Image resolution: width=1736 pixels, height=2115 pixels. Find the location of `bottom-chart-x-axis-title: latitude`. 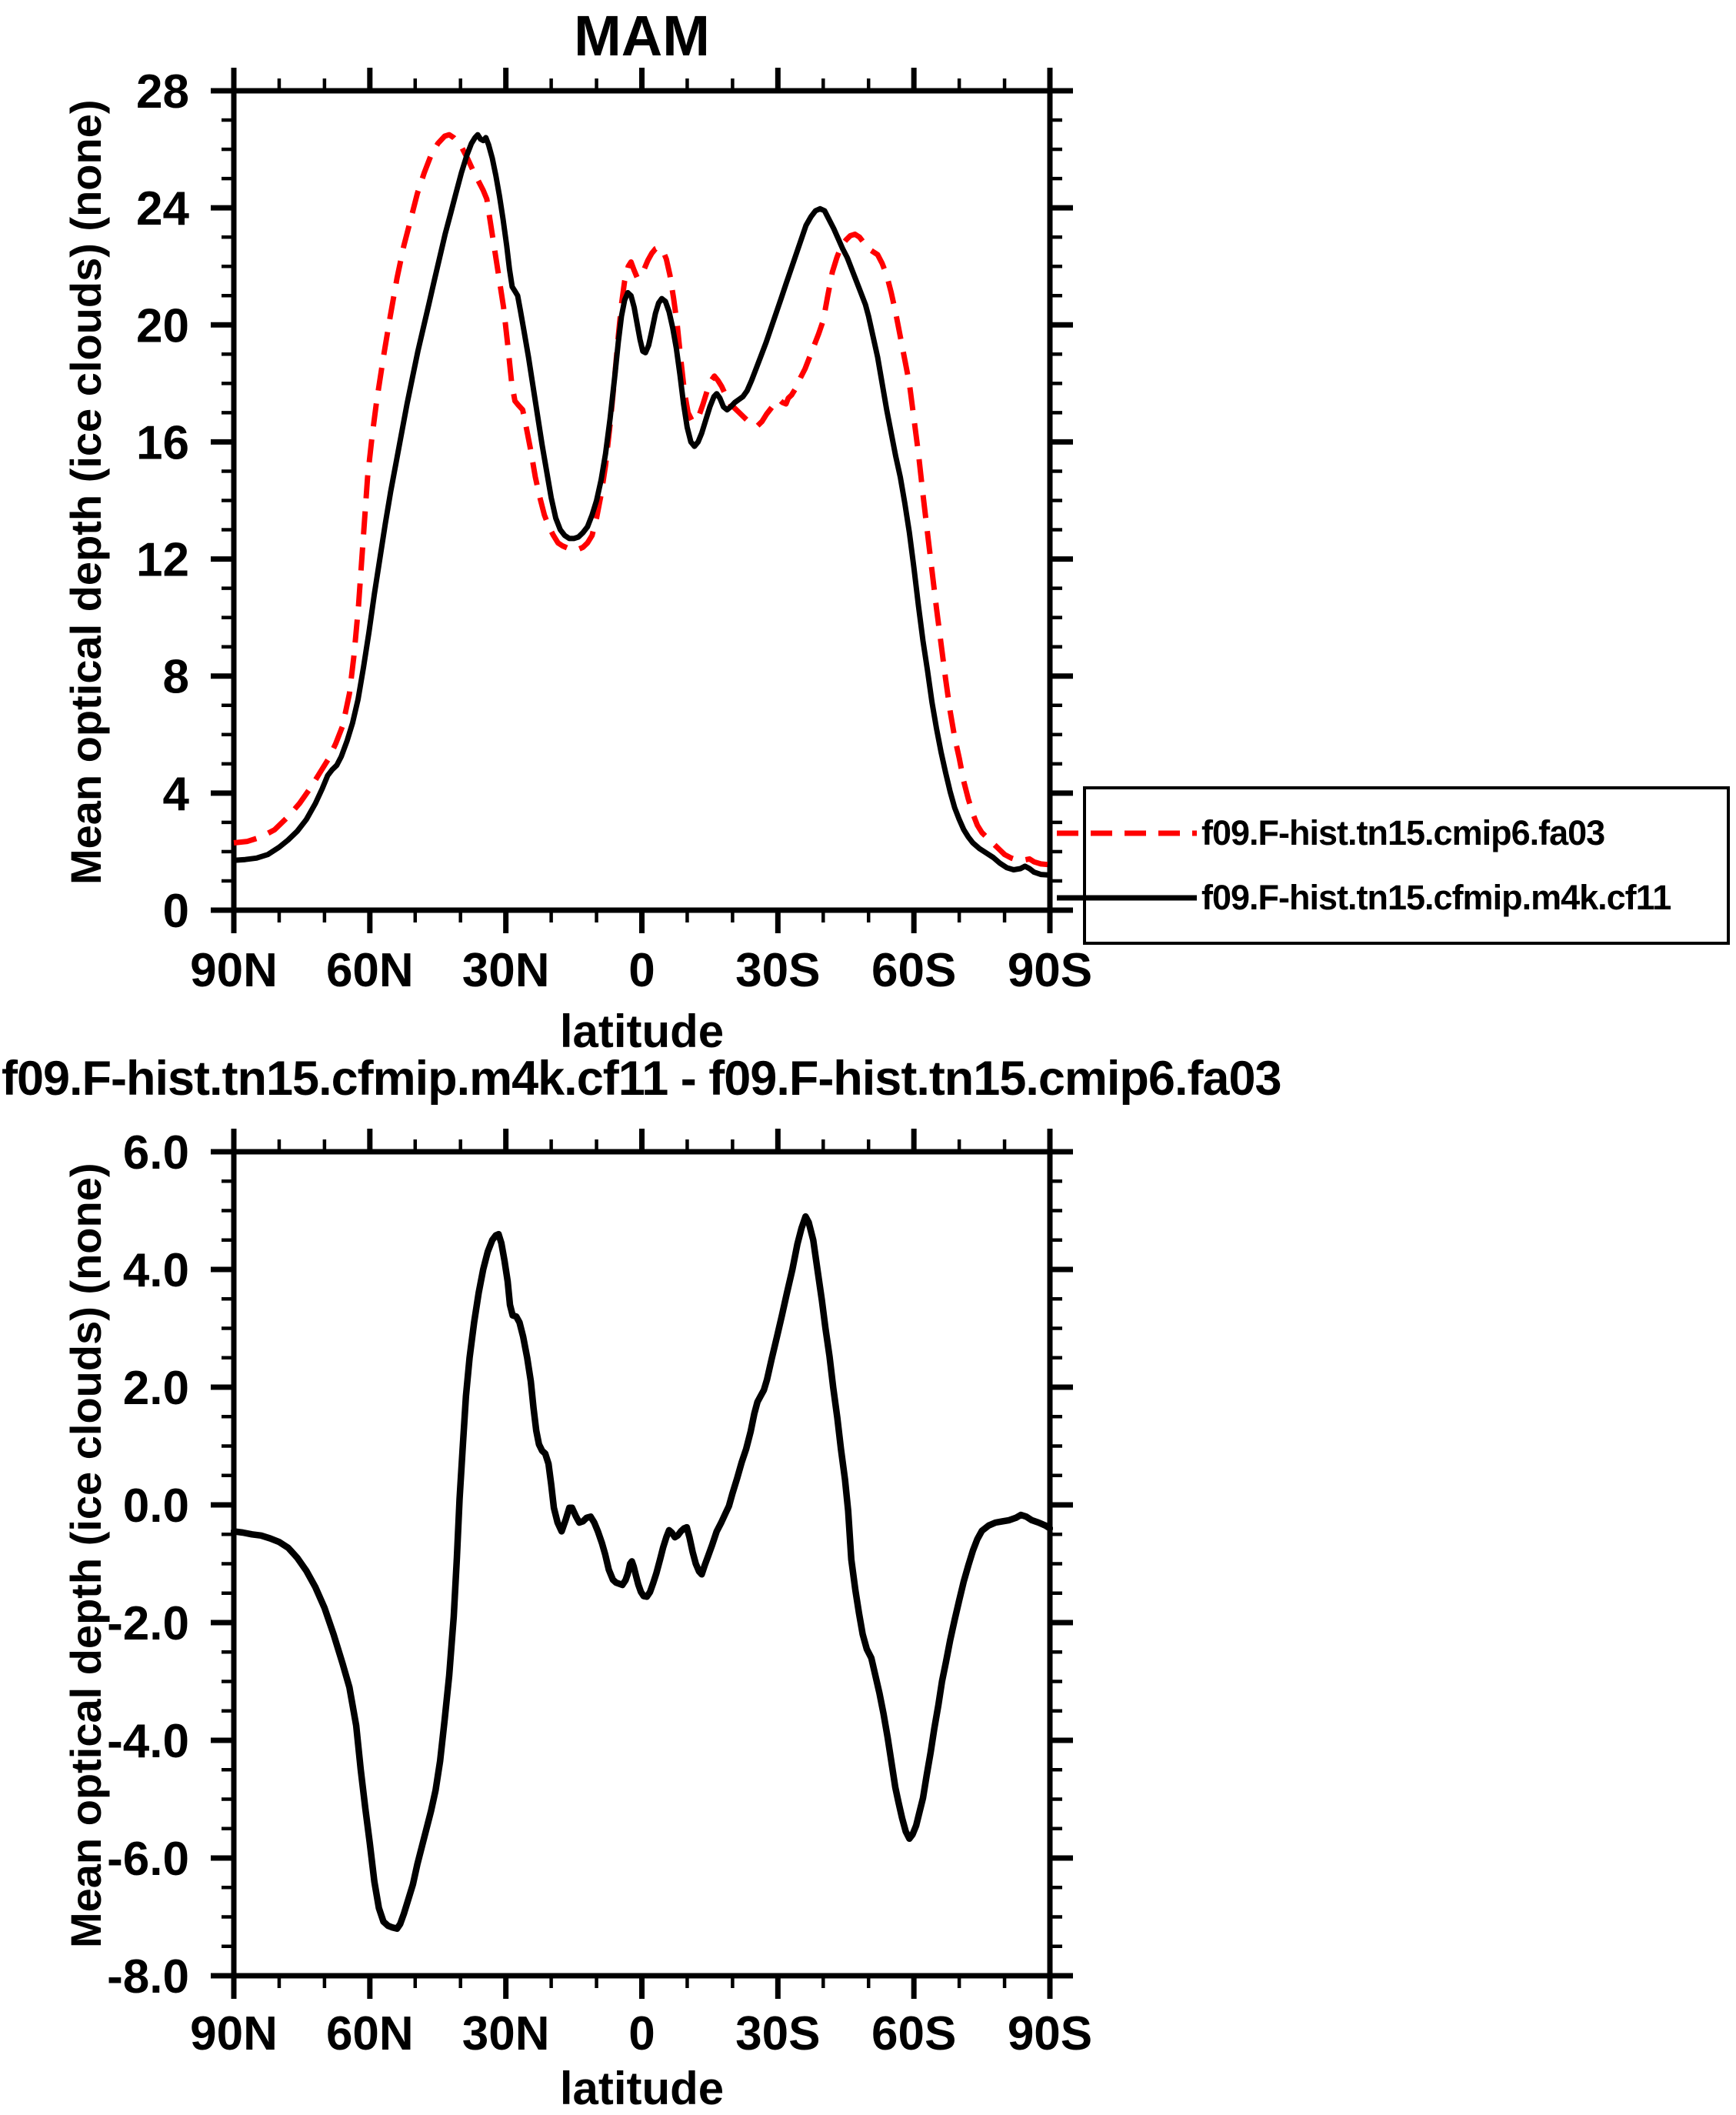

bottom-chart-x-axis-title: latitude is located at coordinates (642, 2088).